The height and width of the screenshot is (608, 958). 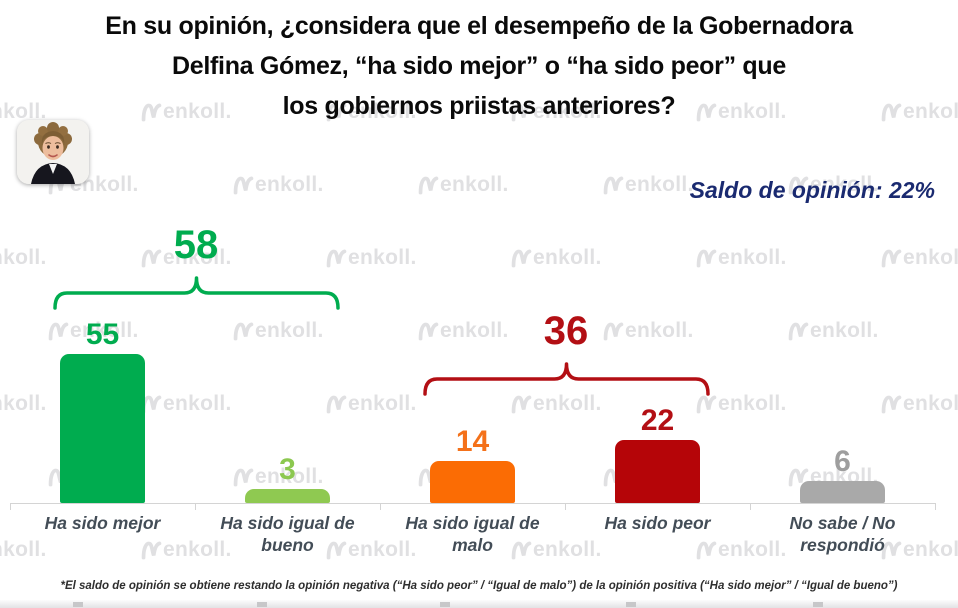 I want to click on saldo-de-opinion-text: Saldo de opinión: 22%, so click(x=812, y=190).